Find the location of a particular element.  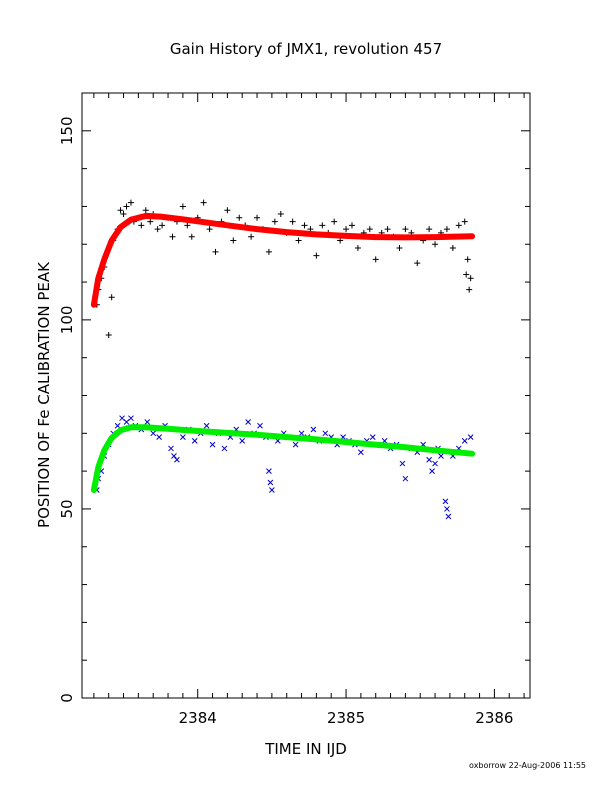

chart-title: Gain History of JMX1, revolution 457 is located at coordinates (306, 49).